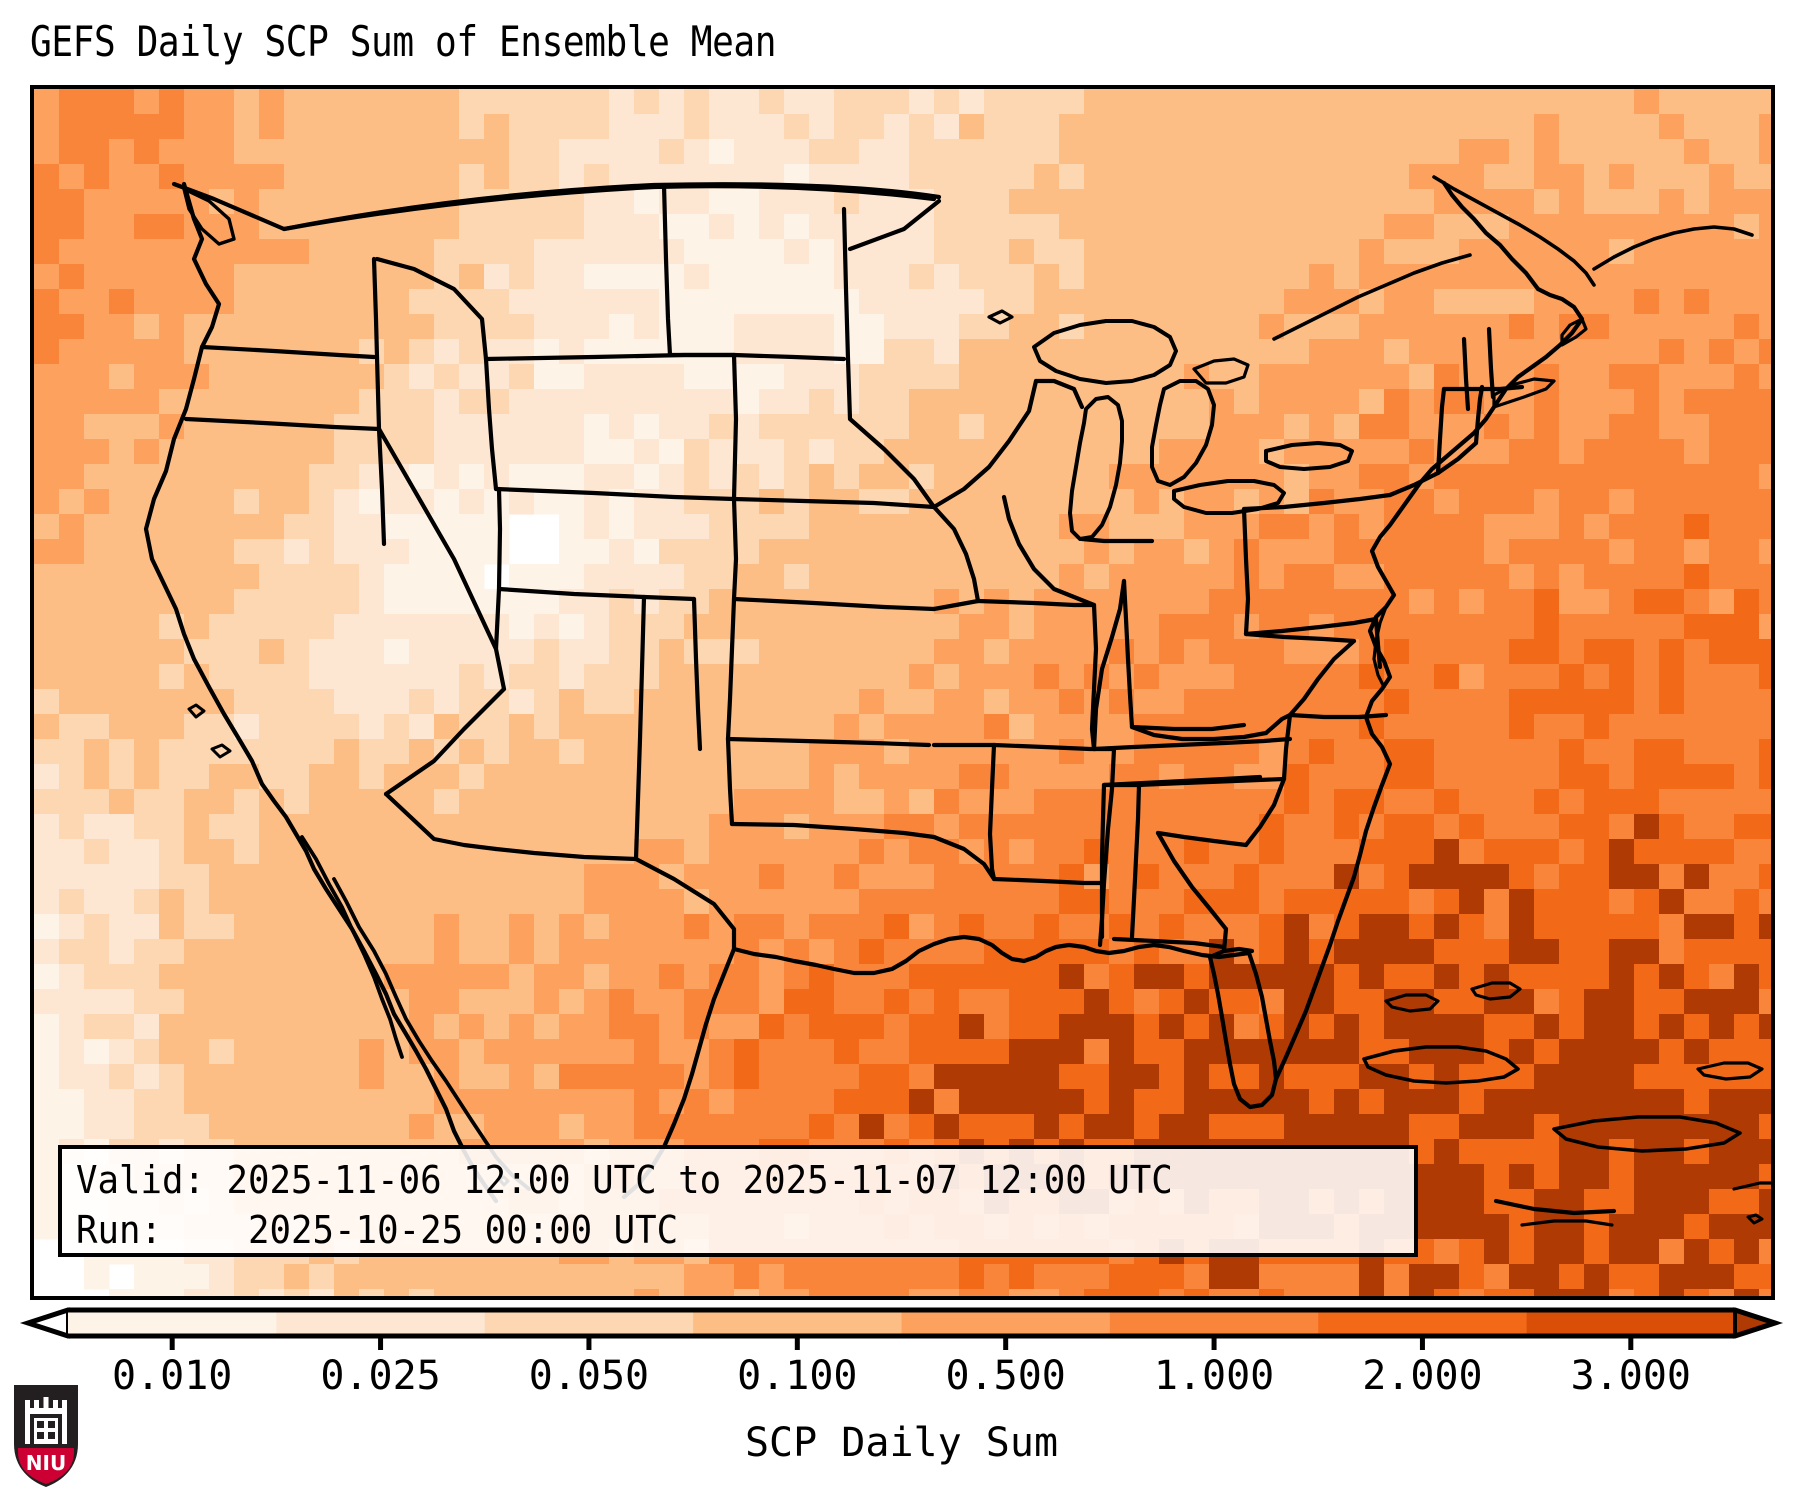 The image size is (1803, 1500). Describe the element at coordinates (901, 1343) in the screenshot. I see `colorbar-ticks` at that location.